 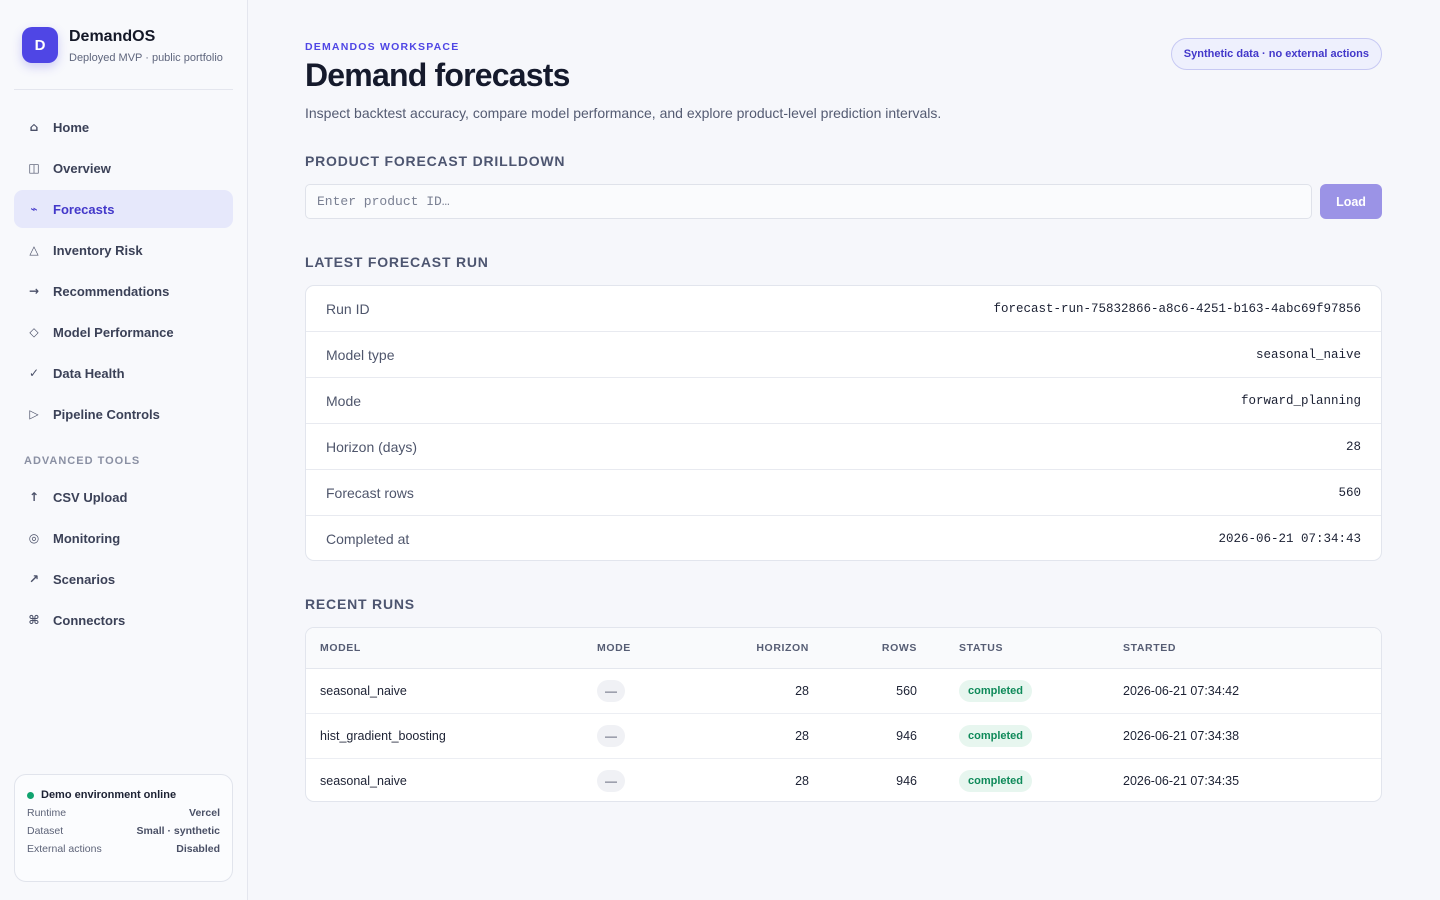 I want to click on environment-row-value: Vercel, so click(x=204, y=813).